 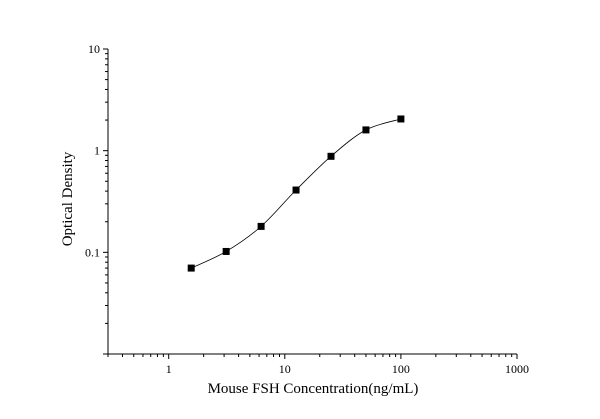 I want to click on x-tick-label: 100, so click(x=401, y=369).